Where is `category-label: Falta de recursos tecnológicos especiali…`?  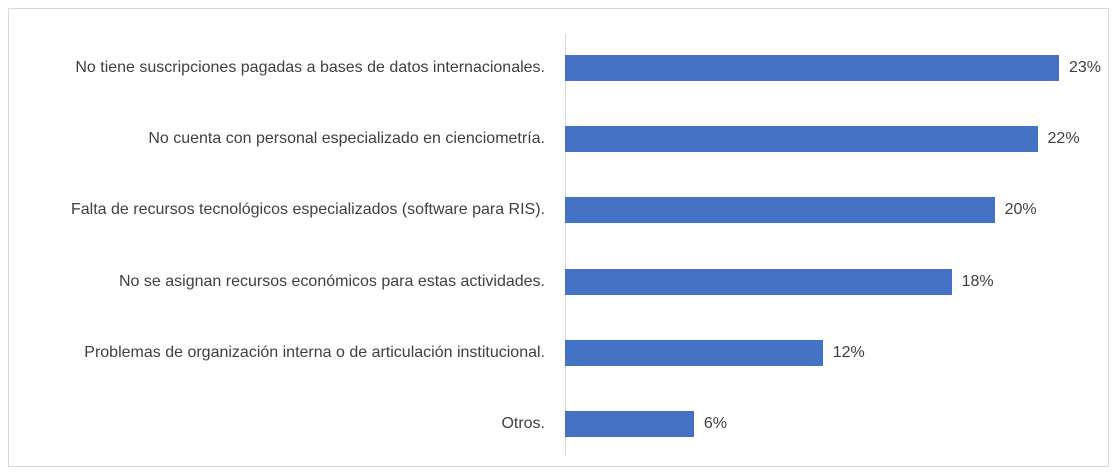 category-label: Falta de recursos tecnológicos especiali… is located at coordinates (277, 210).